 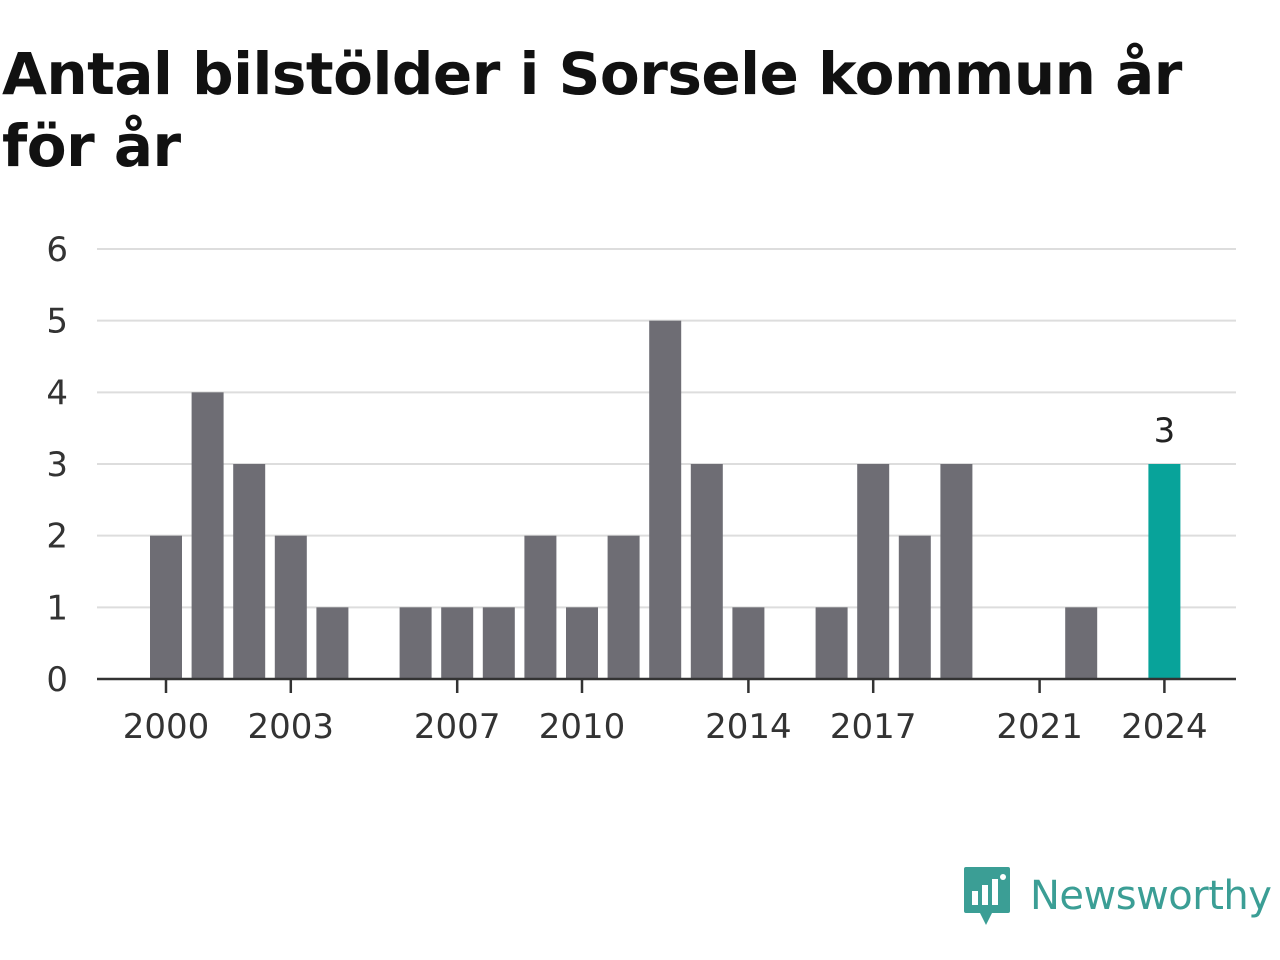 What do you see at coordinates (207, 535) in the screenshot?
I see `bar-2001` at bounding box center [207, 535].